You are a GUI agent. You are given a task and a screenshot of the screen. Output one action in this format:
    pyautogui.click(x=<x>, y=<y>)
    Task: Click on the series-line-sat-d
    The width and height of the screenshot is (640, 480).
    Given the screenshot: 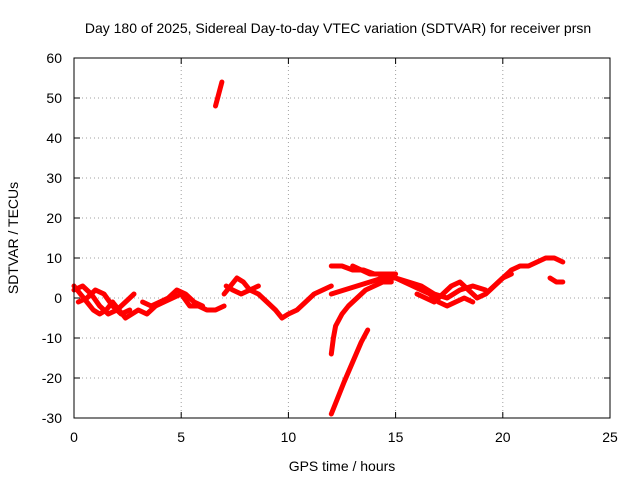 What is the action you would take?
    pyautogui.click(x=173, y=298)
    